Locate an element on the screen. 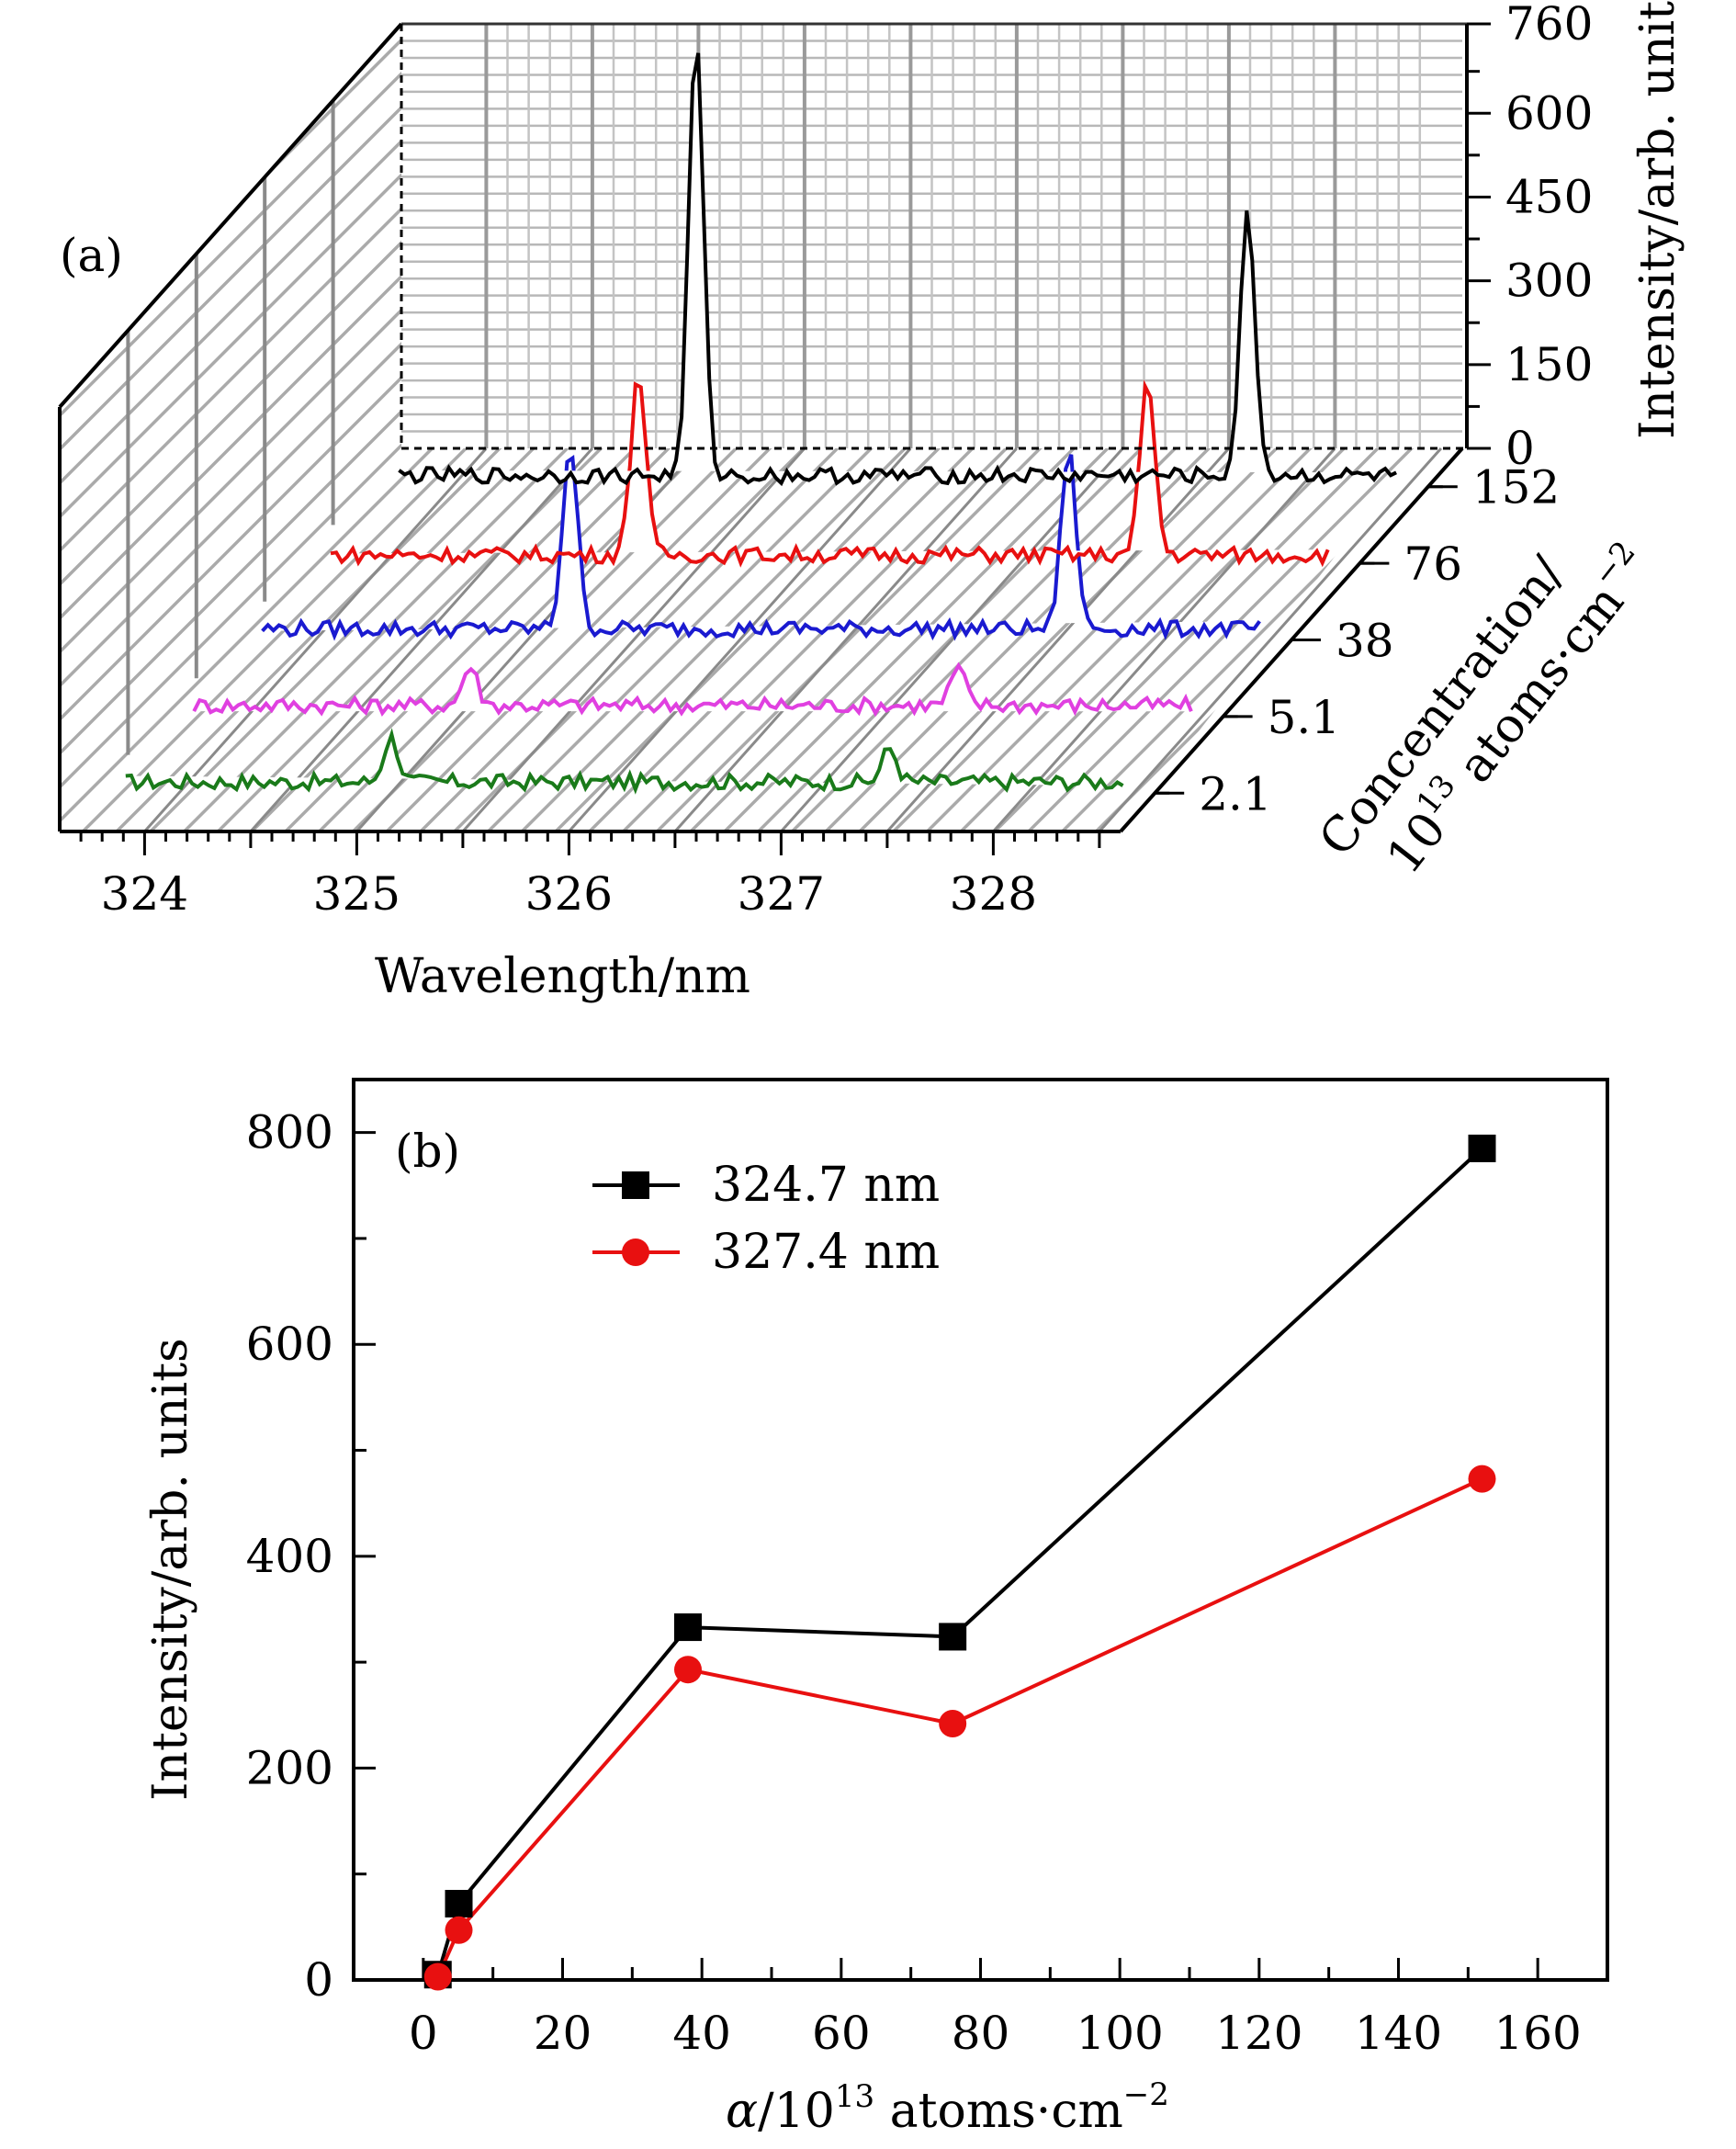 The width and height of the screenshot is (1736, 2149). x-tick-label-a: 325 is located at coordinates (356, 894).